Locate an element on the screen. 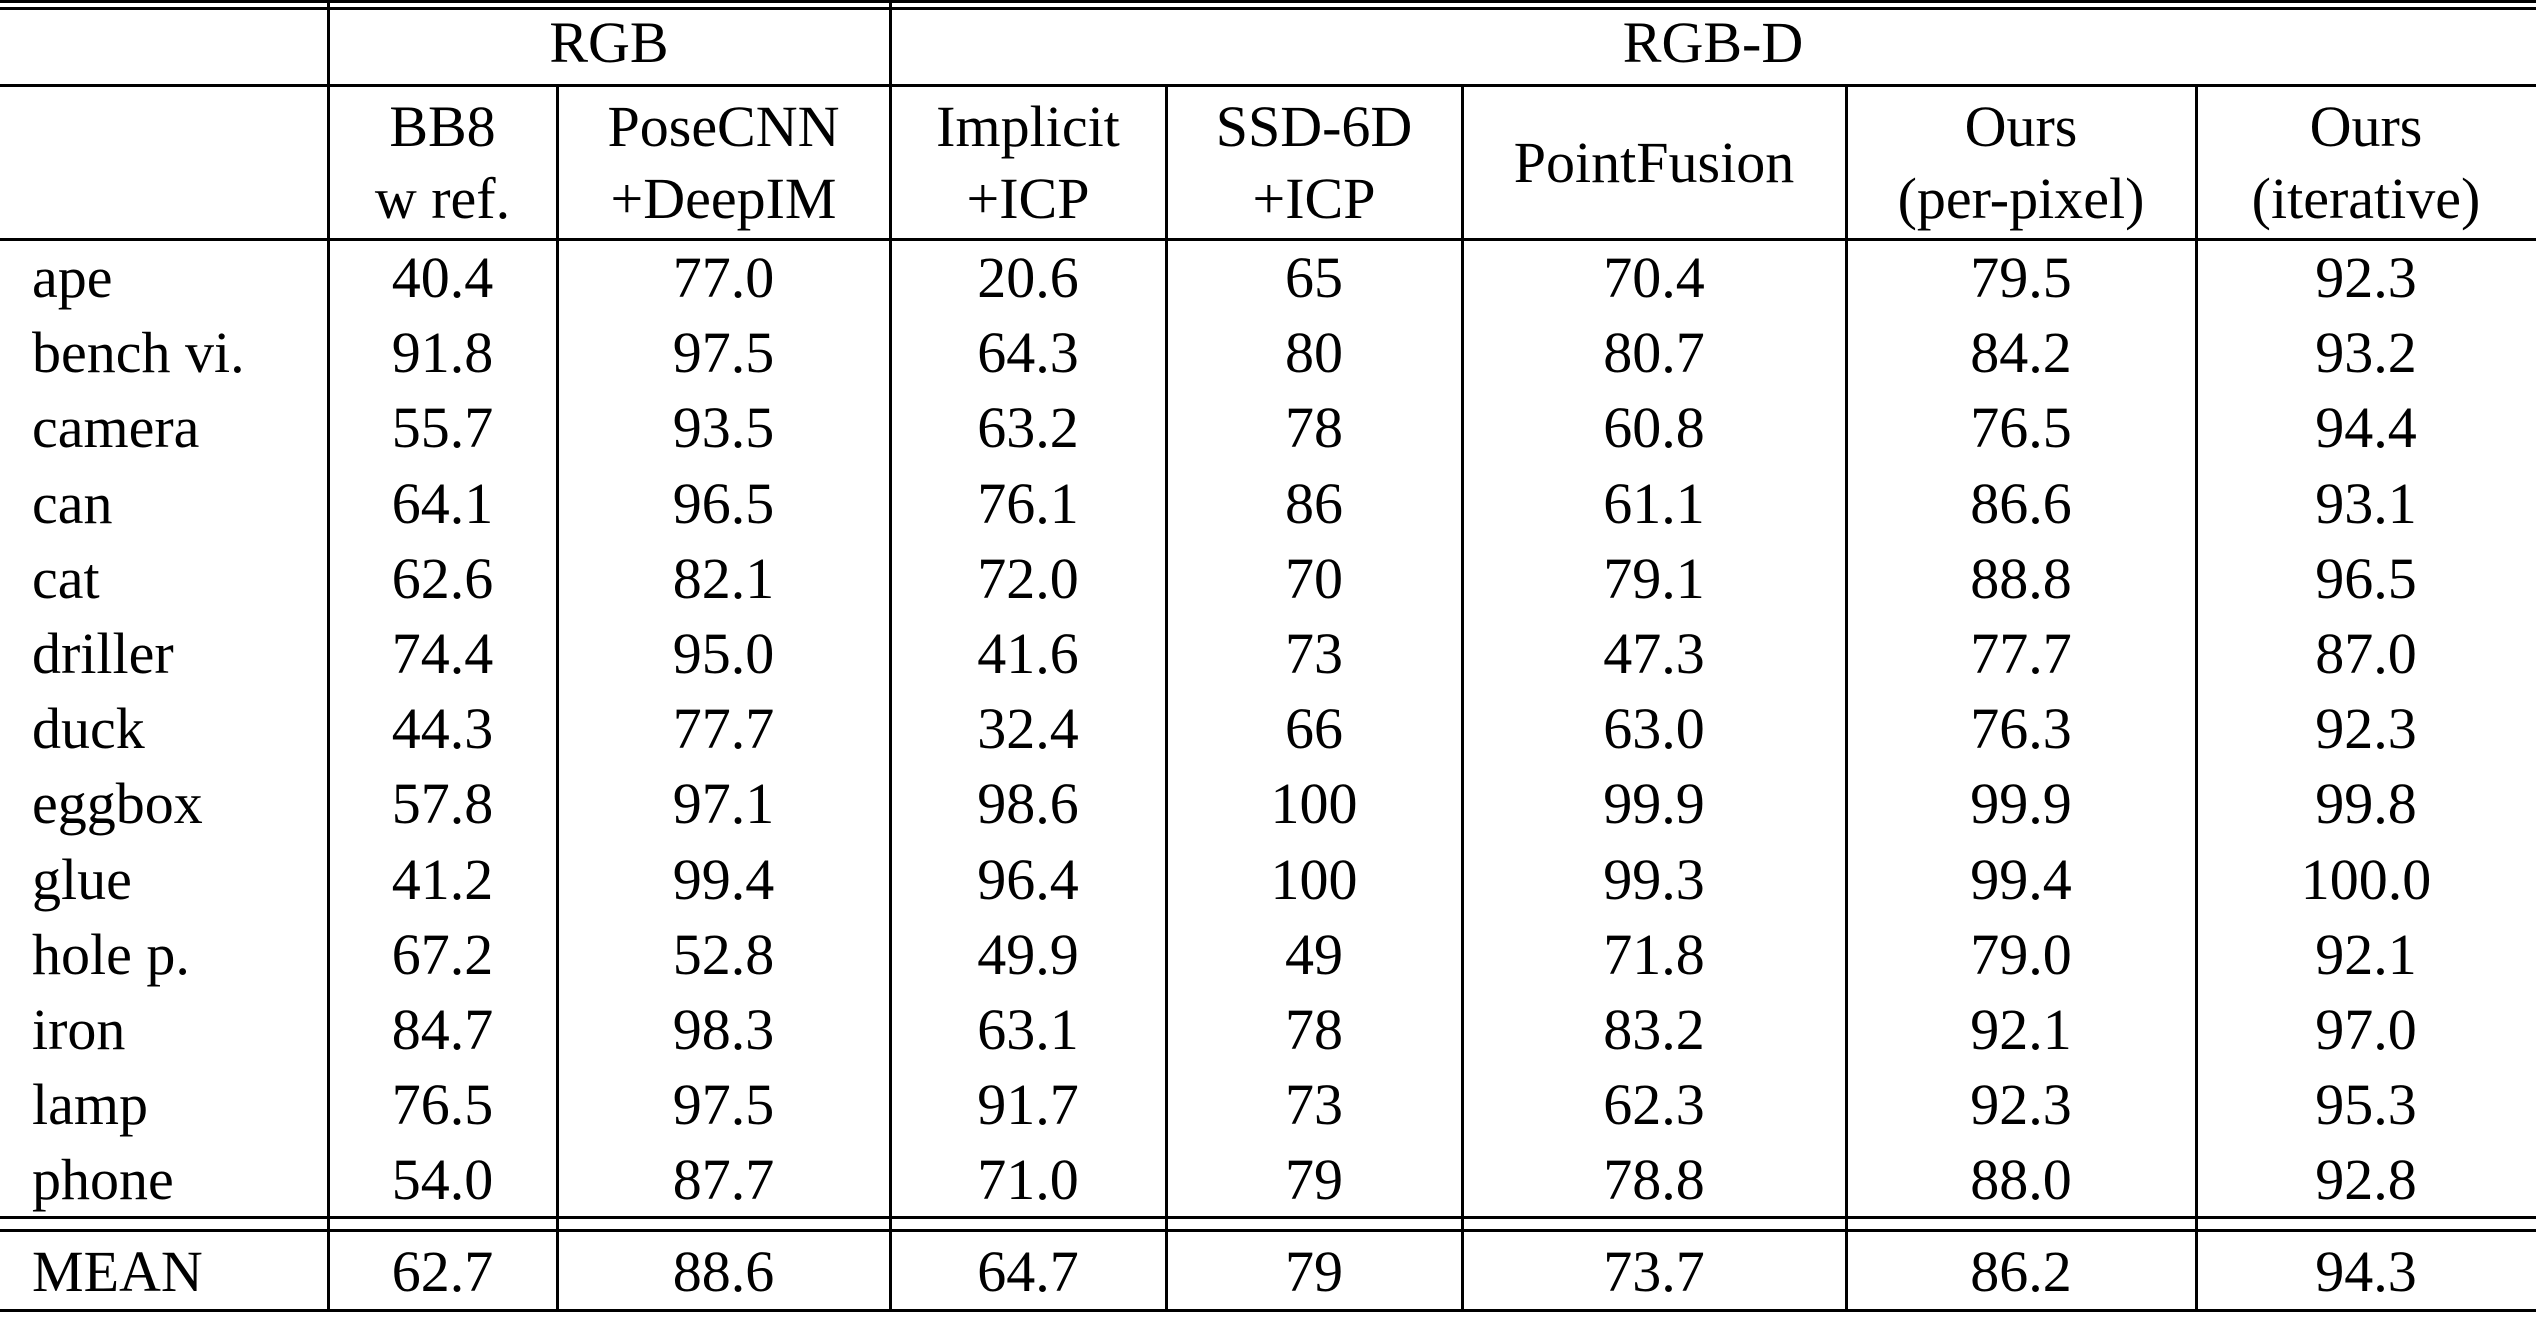  object-label: cat is located at coordinates (66, 578).